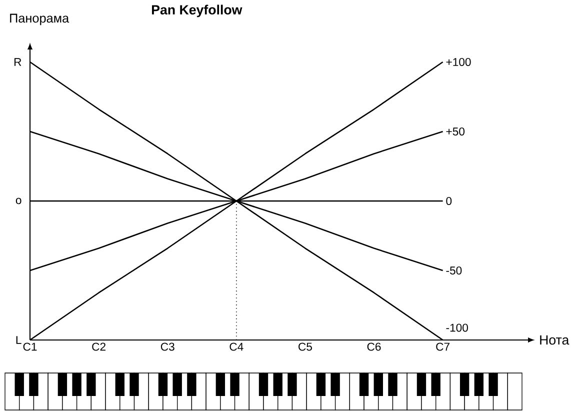 This screenshot has height=415, width=571. I want to click on x-tick-label: C5, so click(305, 346).